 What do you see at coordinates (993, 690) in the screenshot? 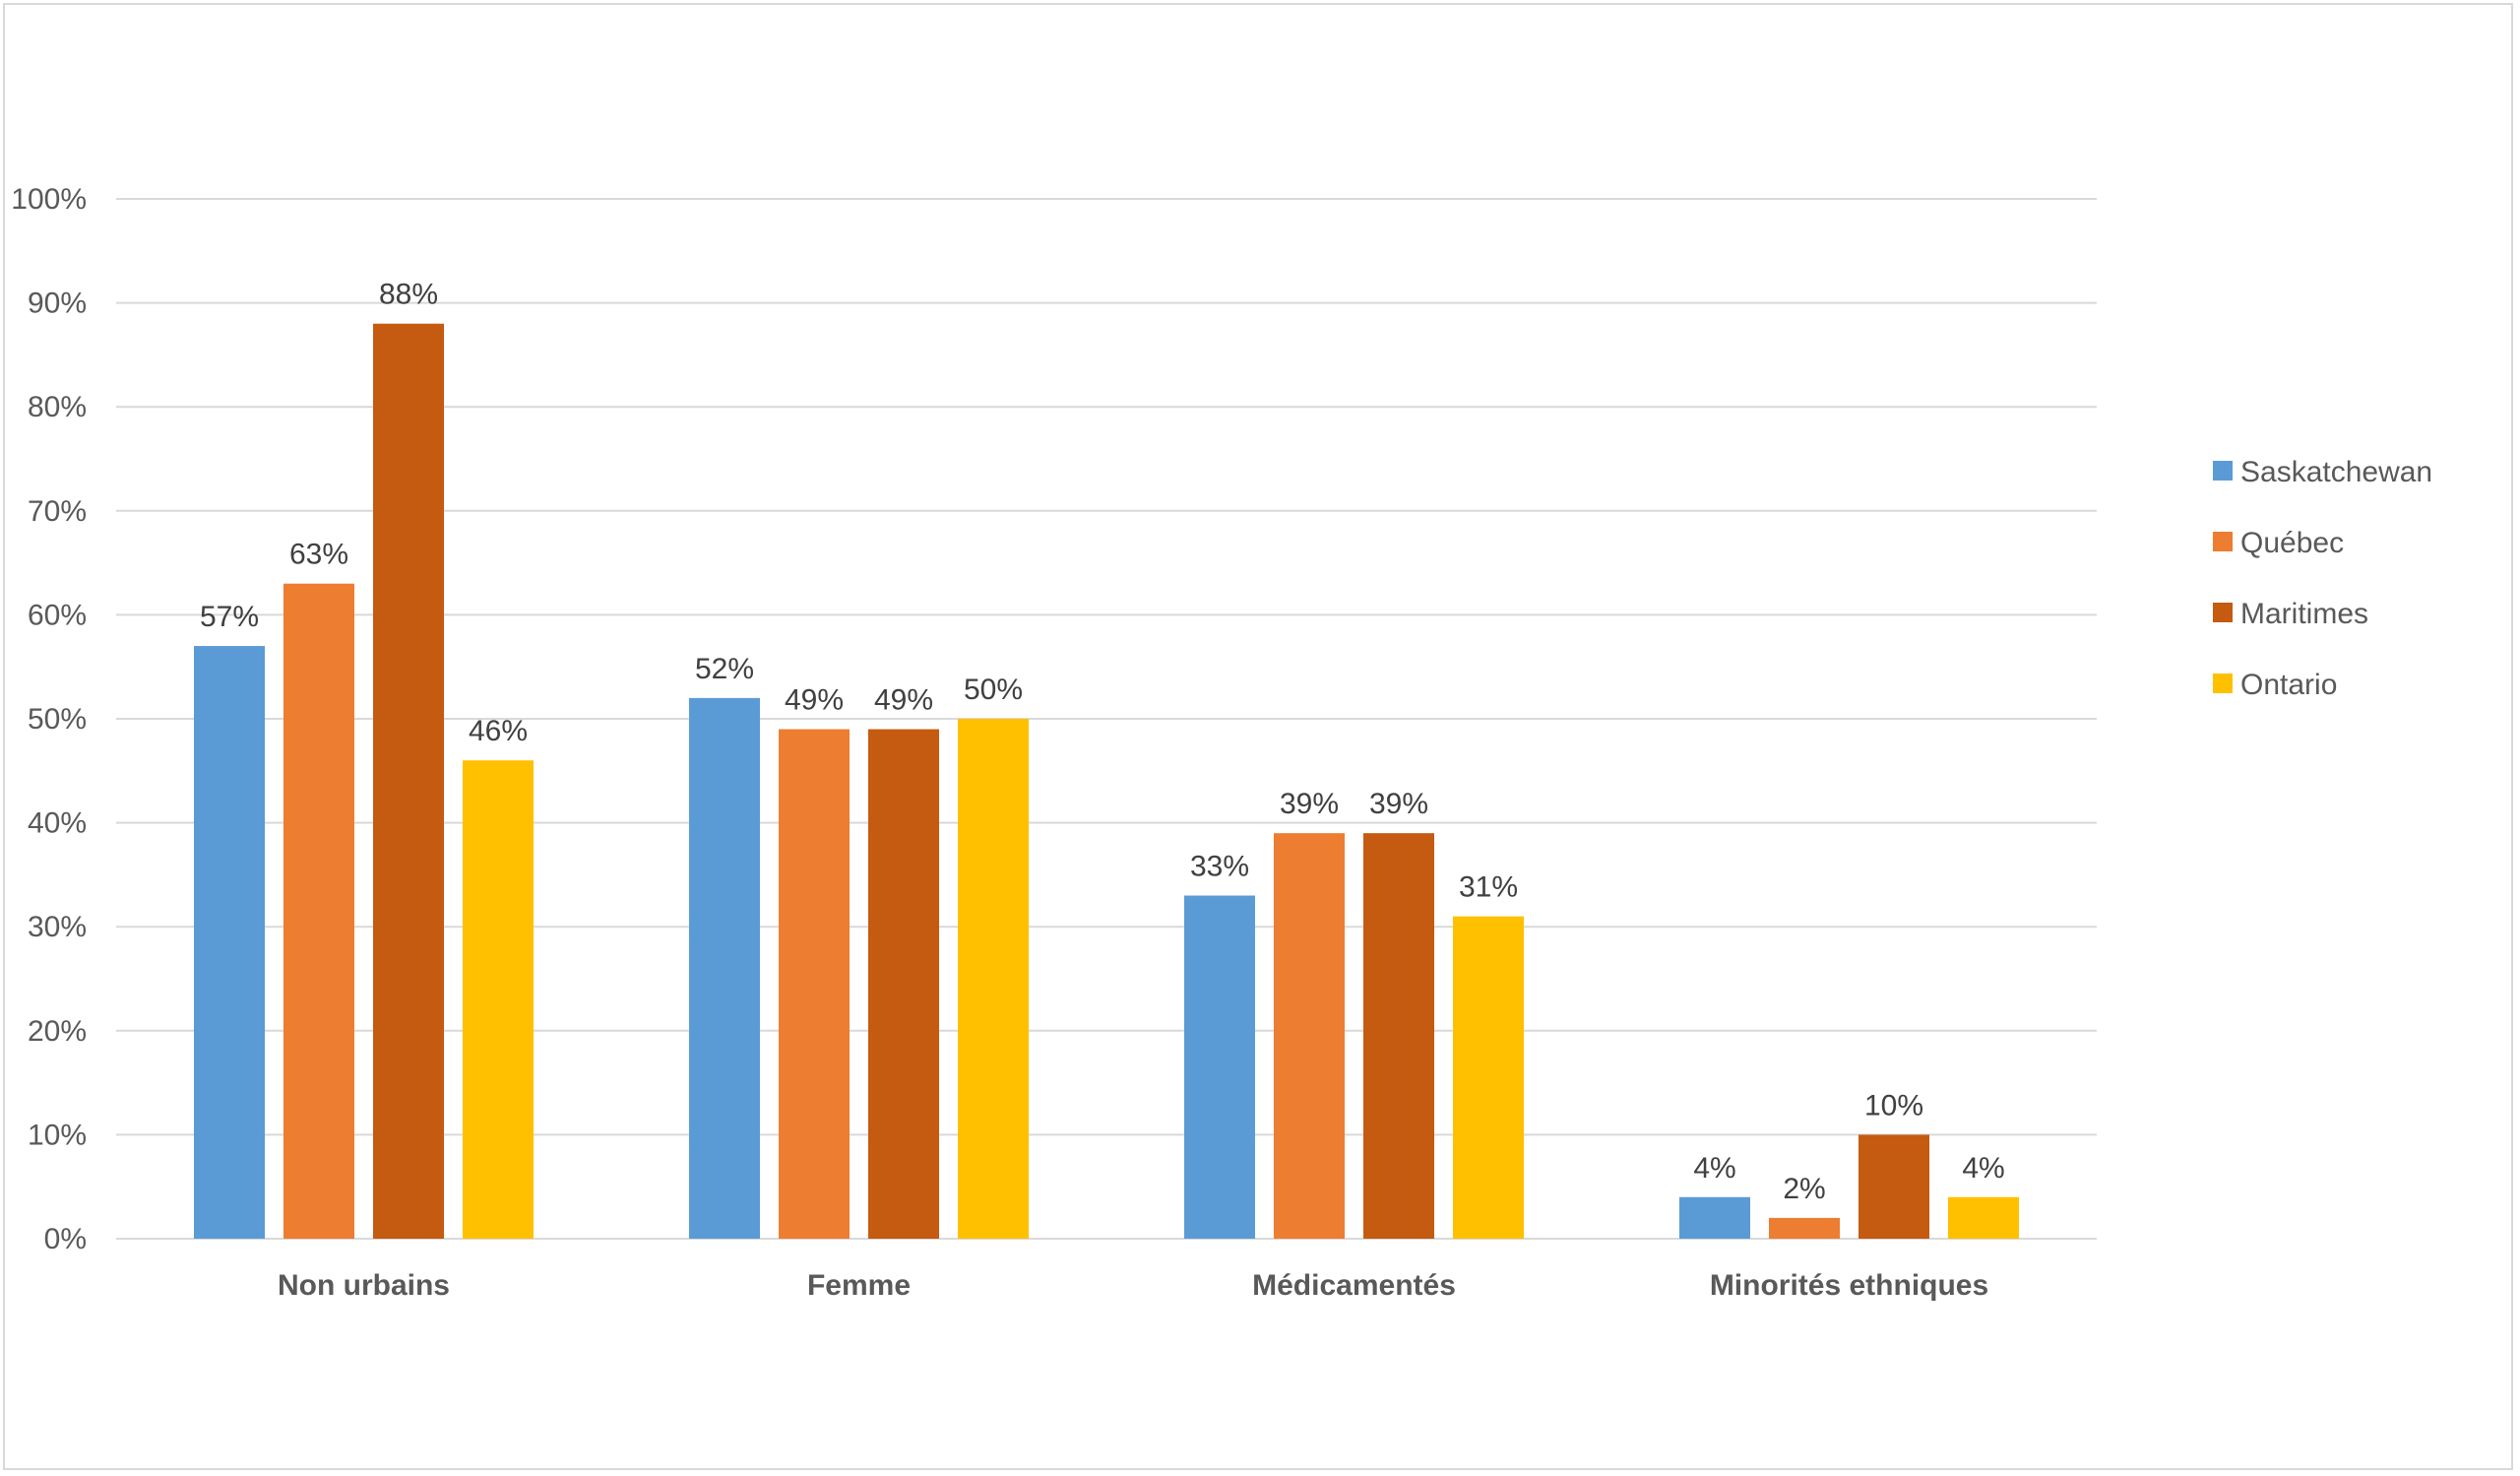
I see `data-label: 50%` at bounding box center [993, 690].